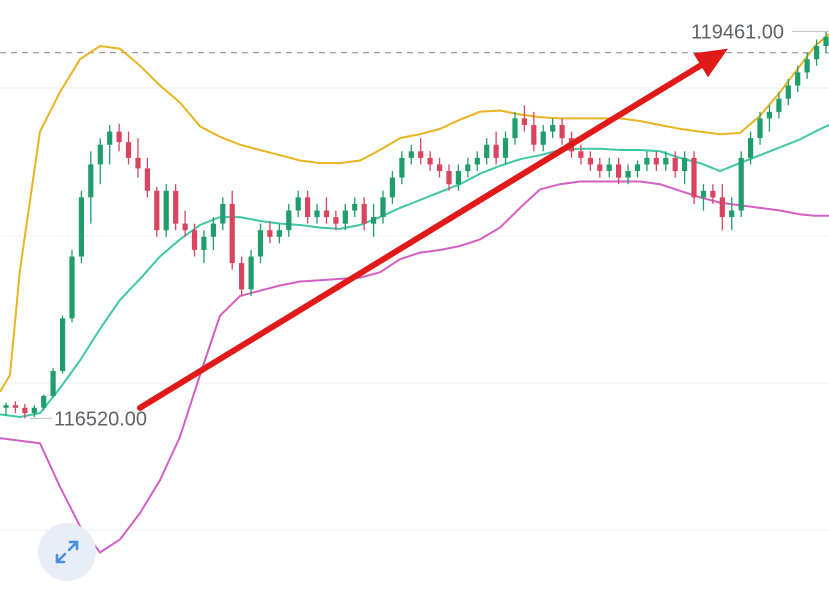 This screenshot has width=829, height=592. I want to click on high-price-label: 119461.00, so click(737, 32).